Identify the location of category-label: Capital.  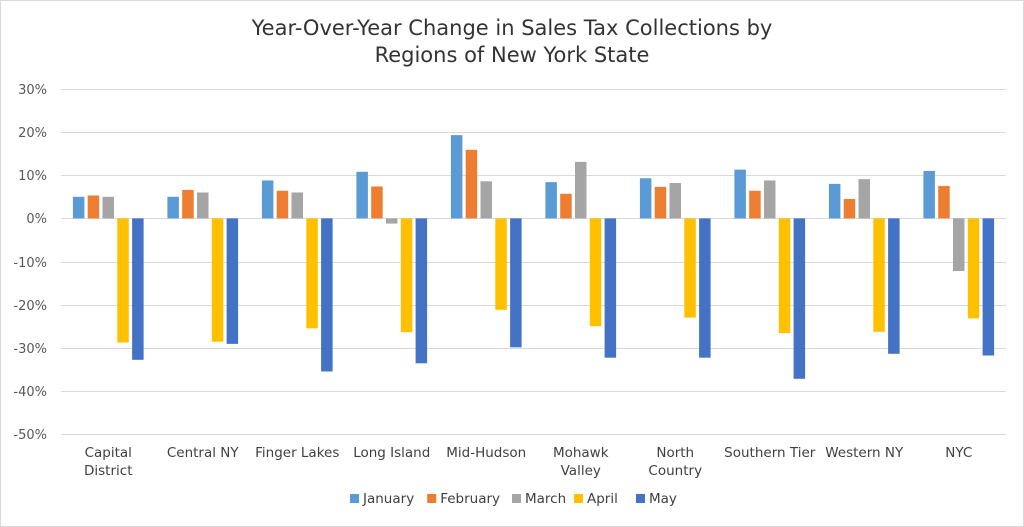
(108, 453).